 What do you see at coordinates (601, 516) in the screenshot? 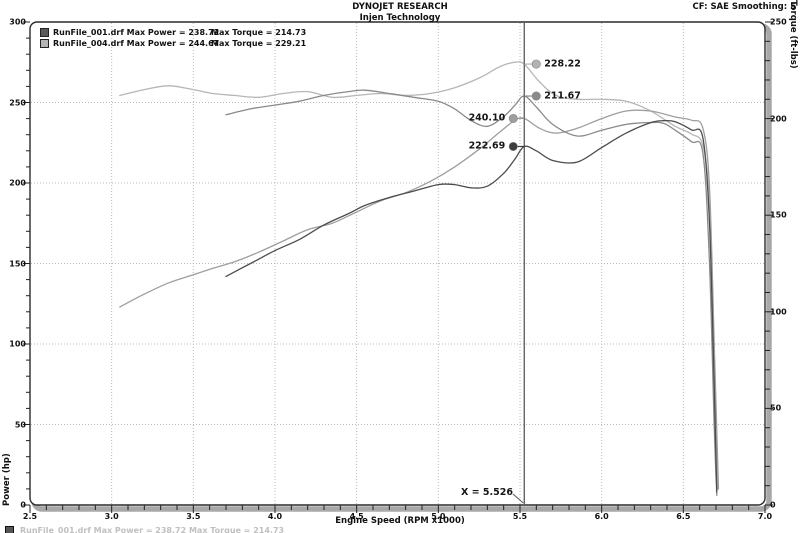
I see `x-tick-label: 6.0` at bounding box center [601, 516].